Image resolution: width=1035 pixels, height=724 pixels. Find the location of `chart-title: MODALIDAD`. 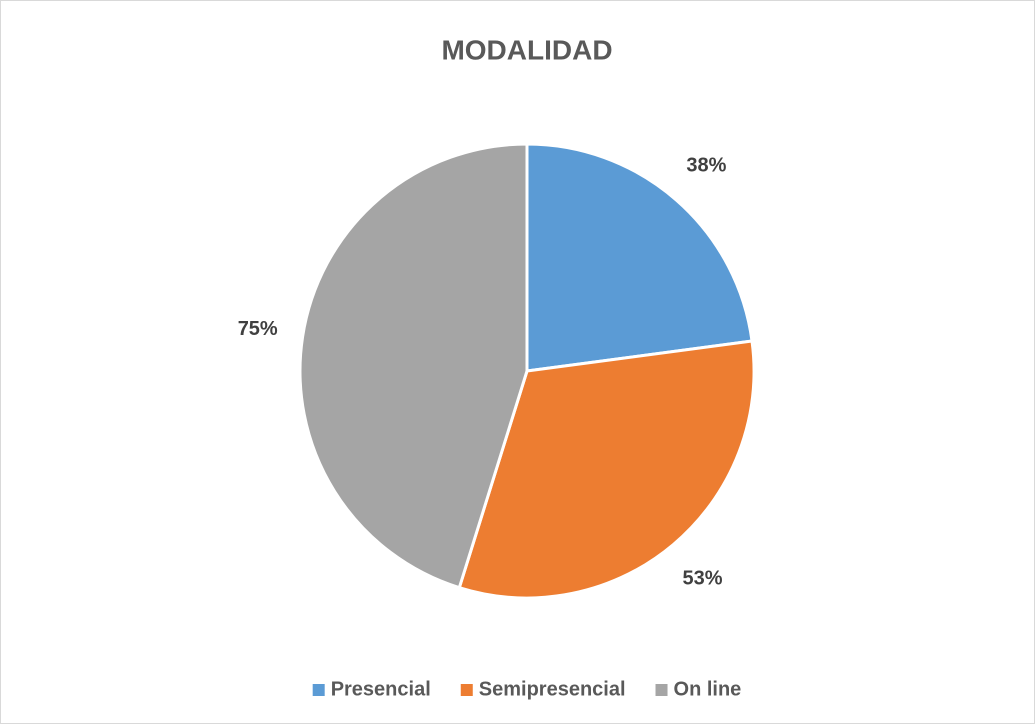

chart-title: MODALIDAD is located at coordinates (526, 49).